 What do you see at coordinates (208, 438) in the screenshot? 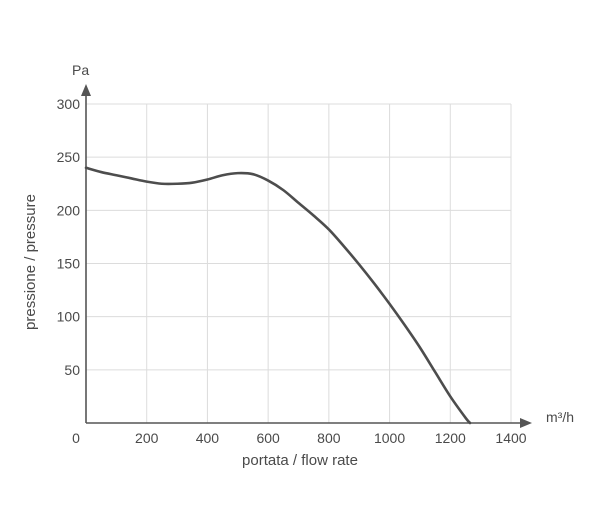
I see `x-tick-label: 400` at bounding box center [208, 438].